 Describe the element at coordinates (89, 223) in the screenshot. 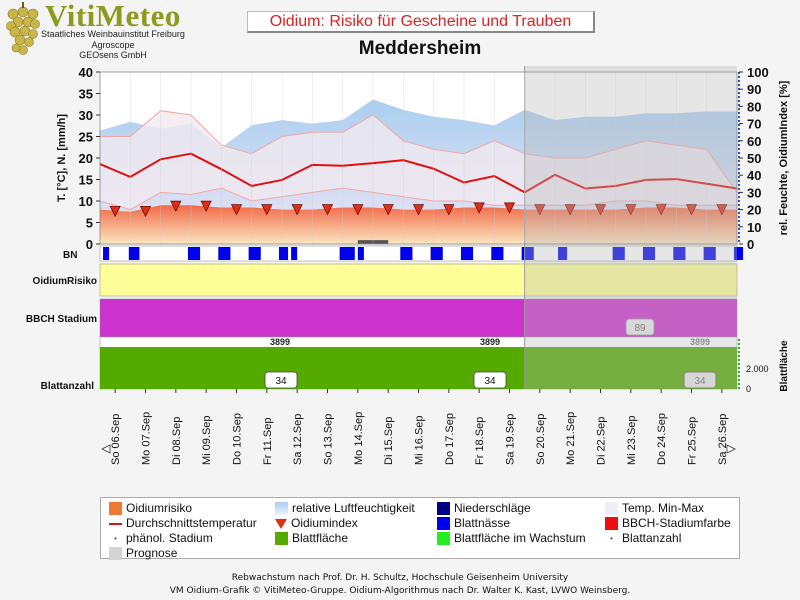

I see `left-axis-tick-label: 5` at that location.